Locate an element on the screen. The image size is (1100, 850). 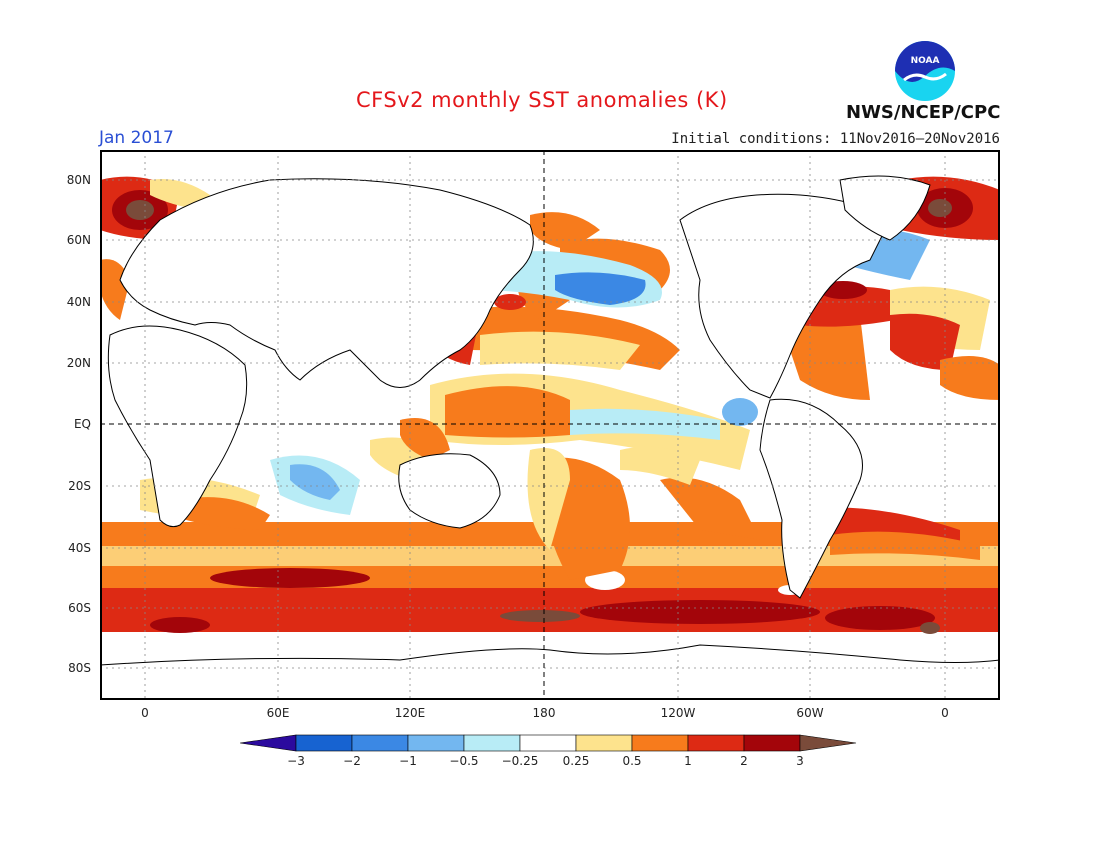
colorbar-tick-label: 2 is located at coordinates (744, 761).